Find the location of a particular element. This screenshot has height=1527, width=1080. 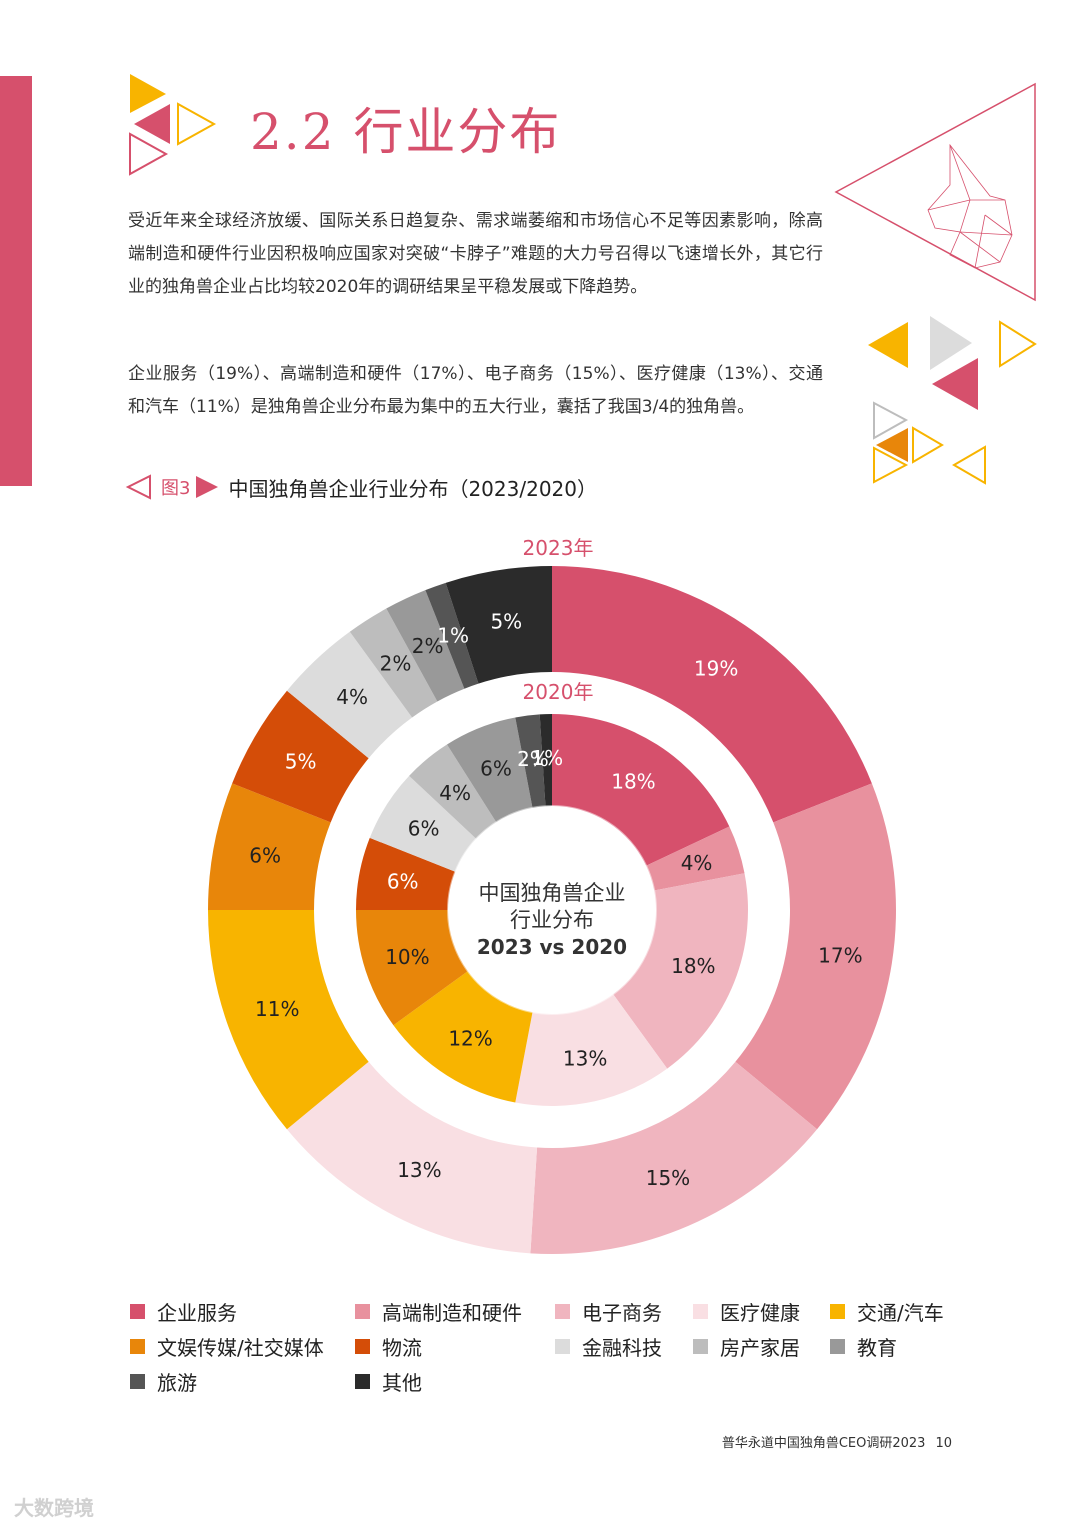

outer-data-label-2: 15% is located at coordinates (668, 1178).